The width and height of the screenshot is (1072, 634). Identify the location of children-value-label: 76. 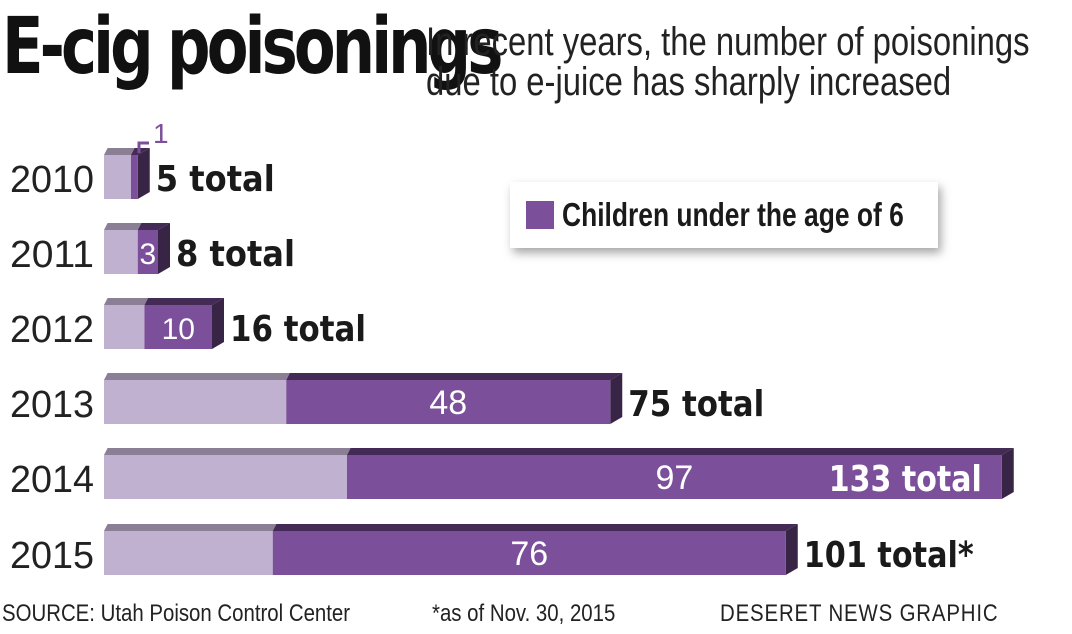
(529, 554).